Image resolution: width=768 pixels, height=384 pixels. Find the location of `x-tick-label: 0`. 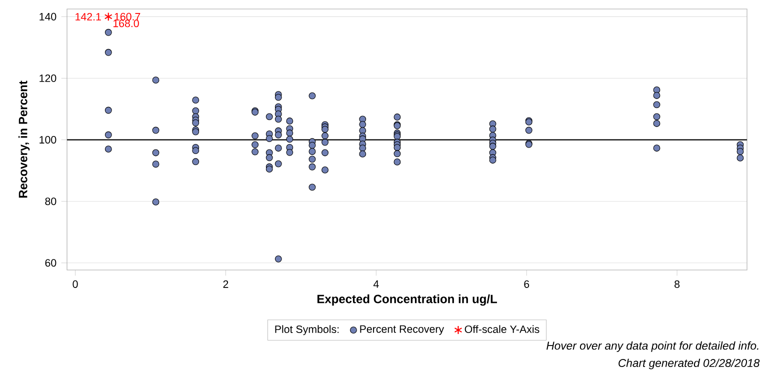

x-tick-label: 0 is located at coordinates (75, 284).